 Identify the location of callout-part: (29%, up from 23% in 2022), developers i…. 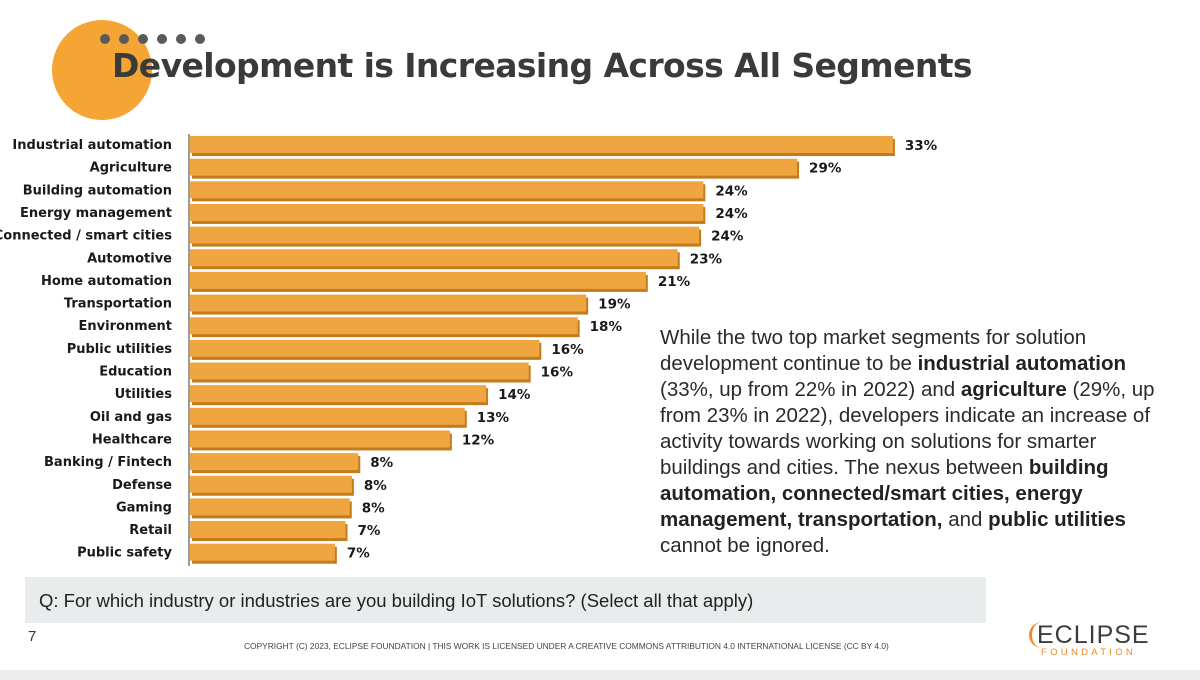
(907, 428).